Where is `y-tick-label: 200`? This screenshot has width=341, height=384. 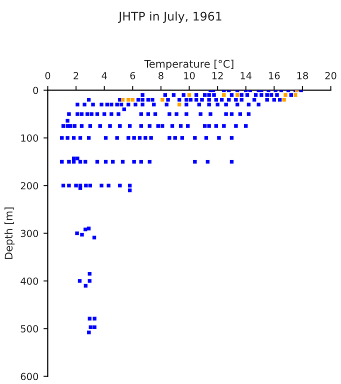
y-tick-label: 200 is located at coordinates (29, 186).